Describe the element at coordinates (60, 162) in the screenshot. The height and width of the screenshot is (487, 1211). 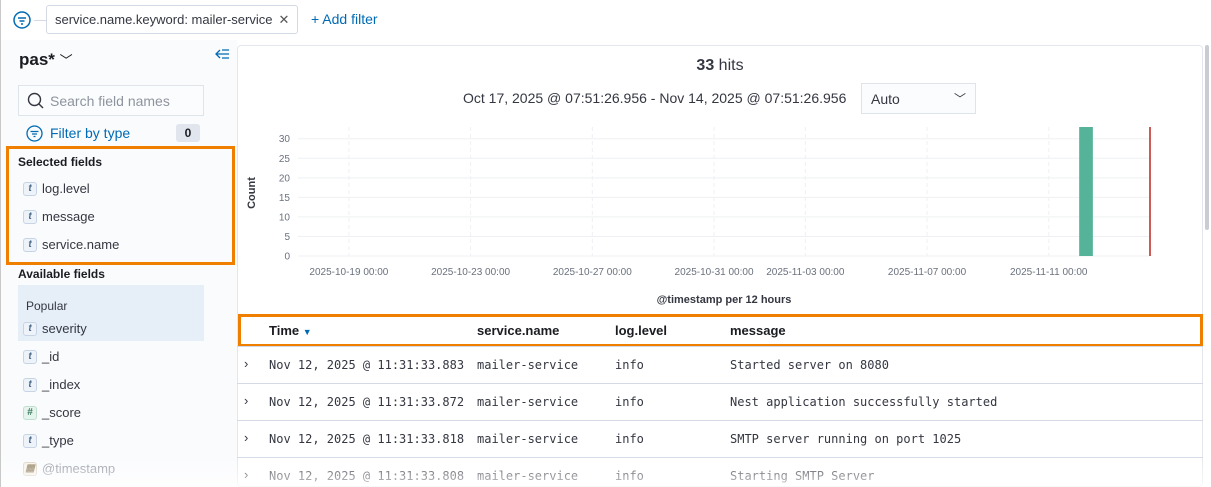
I see `selected-fields-title: Selected fields` at that location.